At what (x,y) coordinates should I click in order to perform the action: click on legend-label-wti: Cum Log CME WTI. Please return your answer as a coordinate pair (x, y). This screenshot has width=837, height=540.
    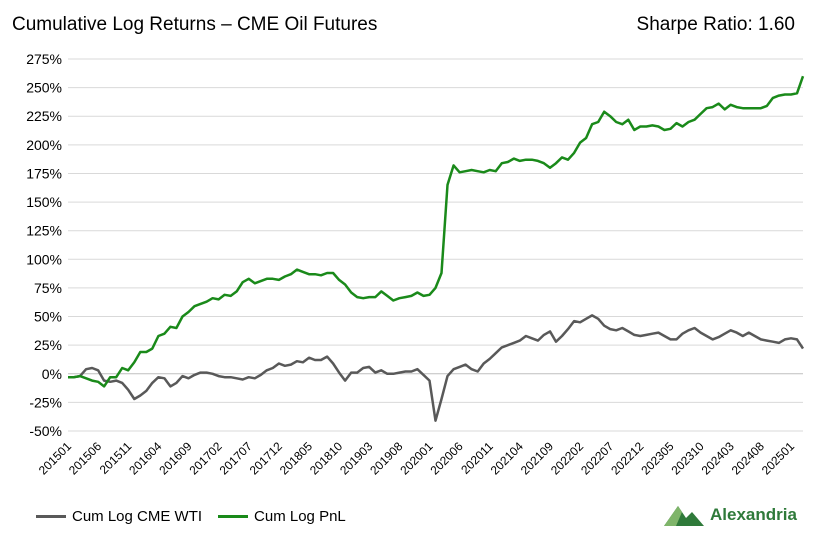
    Looking at the image, I should click on (137, 516).